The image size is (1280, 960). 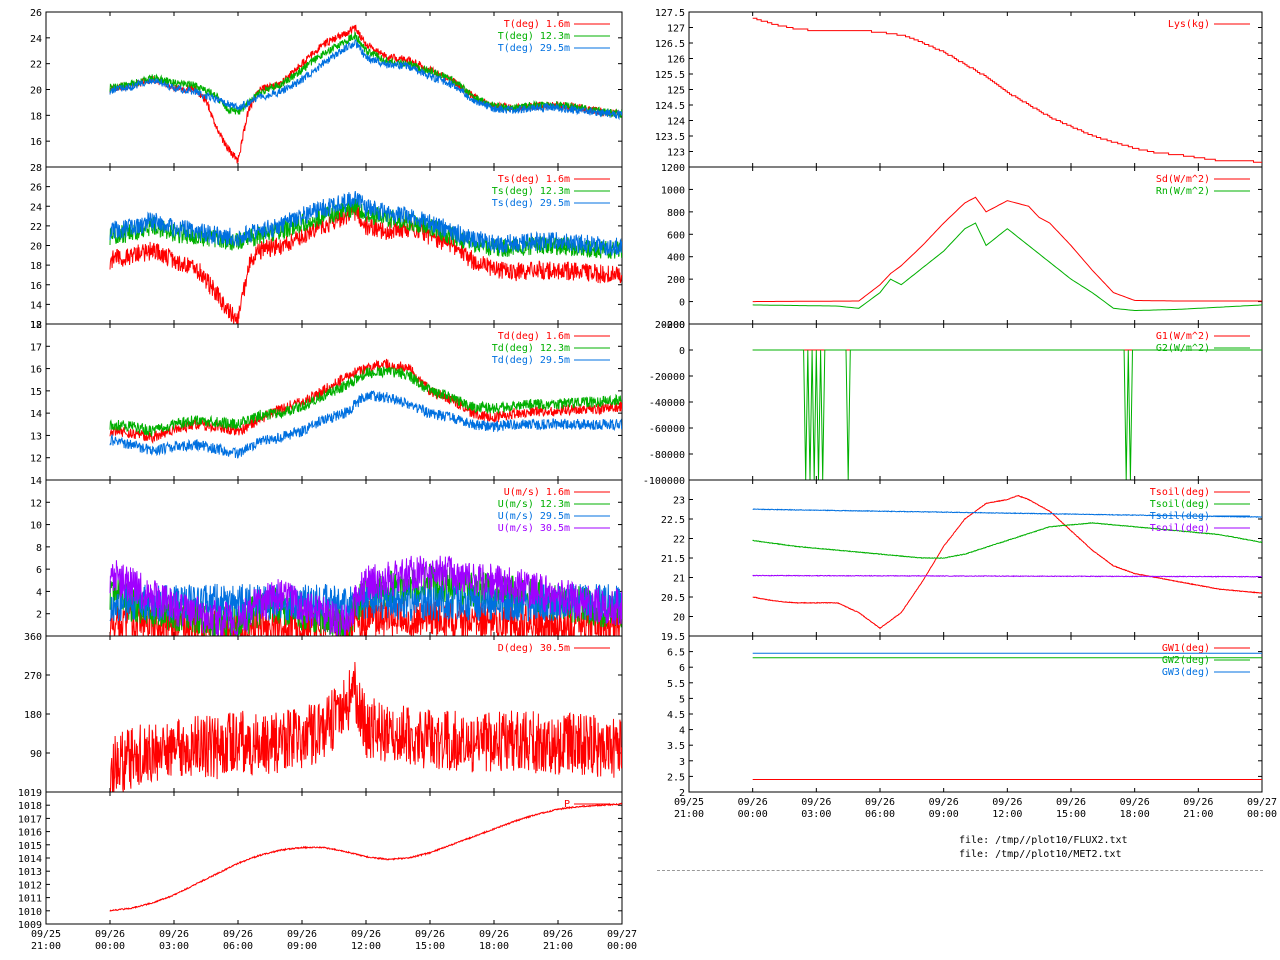 What do you see at coordinates (679, 501) in the screenshot?
I see `y-tick-label-soil-7: 23` at bounding box center [679, 501].